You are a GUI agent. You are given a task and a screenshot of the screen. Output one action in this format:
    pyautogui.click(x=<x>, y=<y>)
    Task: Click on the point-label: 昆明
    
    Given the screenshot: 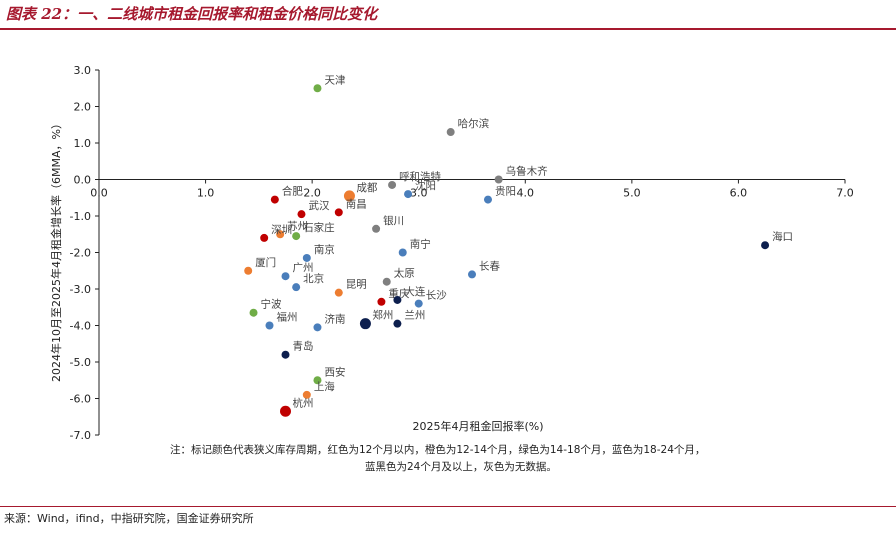 What is the action you would take?
    pyautogui.click(x=356, y=285)
    